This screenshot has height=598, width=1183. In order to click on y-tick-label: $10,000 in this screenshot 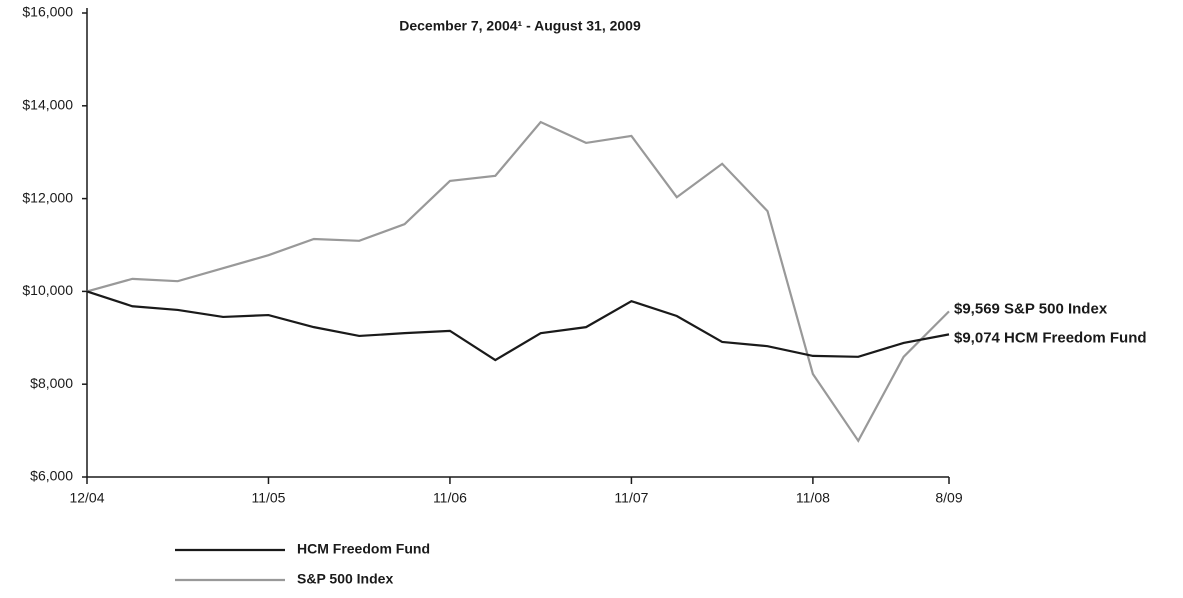, I will do `click(47, 290)`.